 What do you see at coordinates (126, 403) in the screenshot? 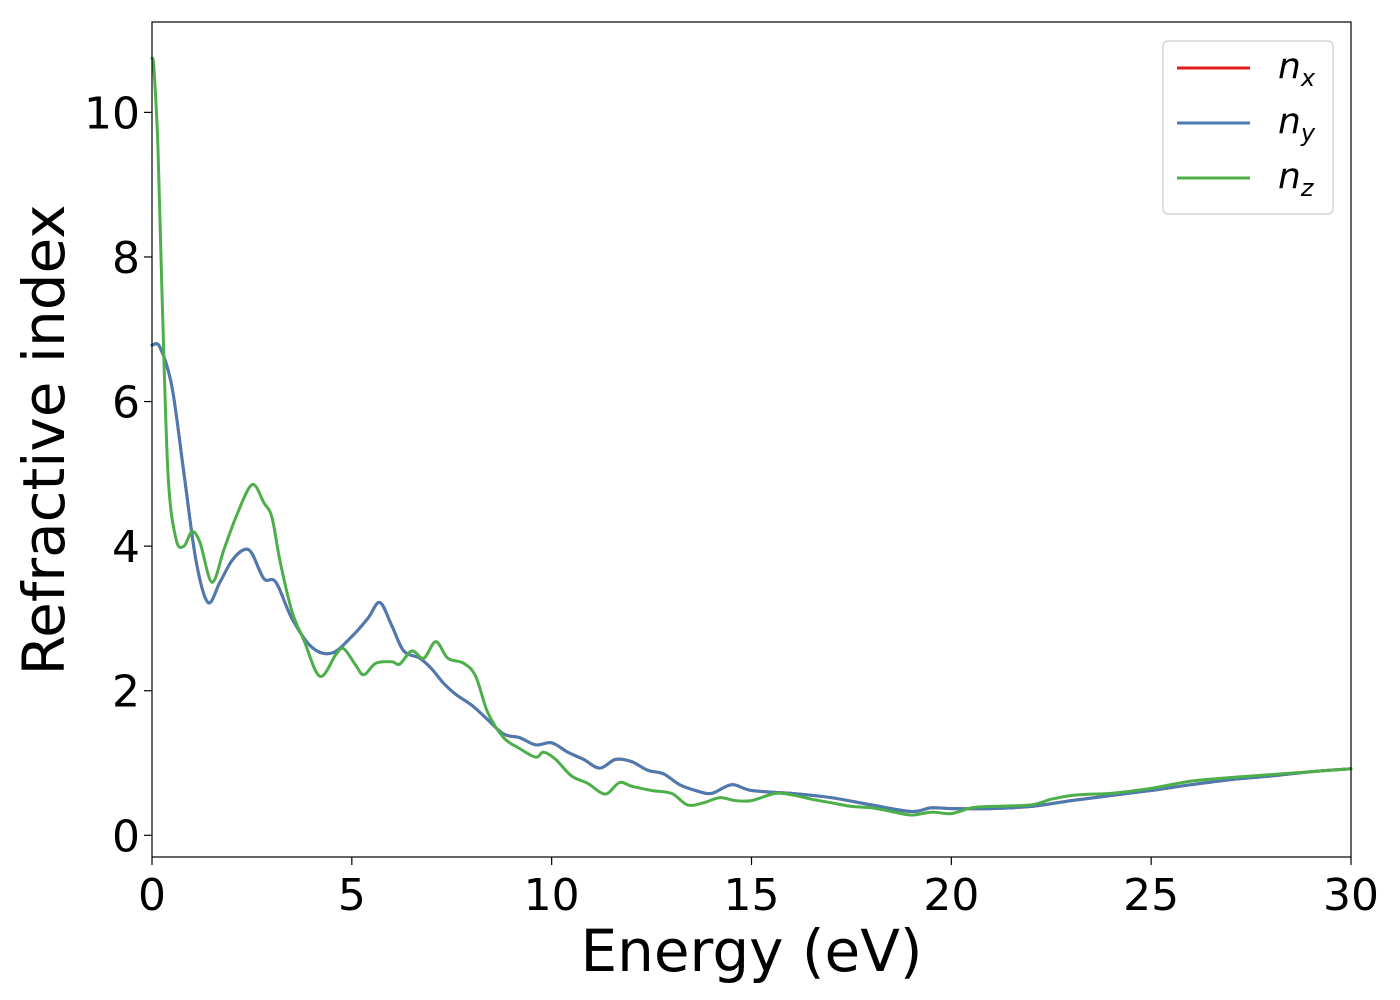
I see `y-tick-label: 6` at bounding box center [126, 403].